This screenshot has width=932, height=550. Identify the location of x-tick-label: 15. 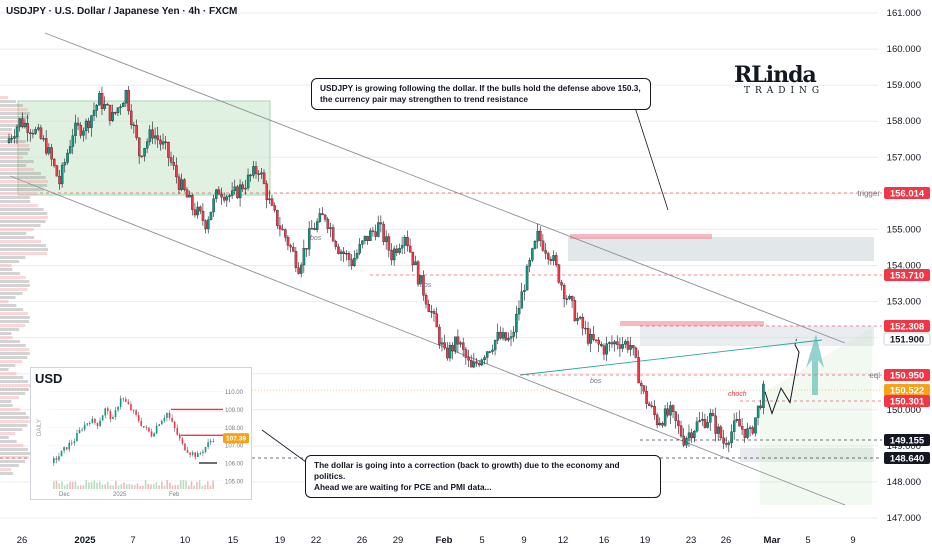
(233, 540).